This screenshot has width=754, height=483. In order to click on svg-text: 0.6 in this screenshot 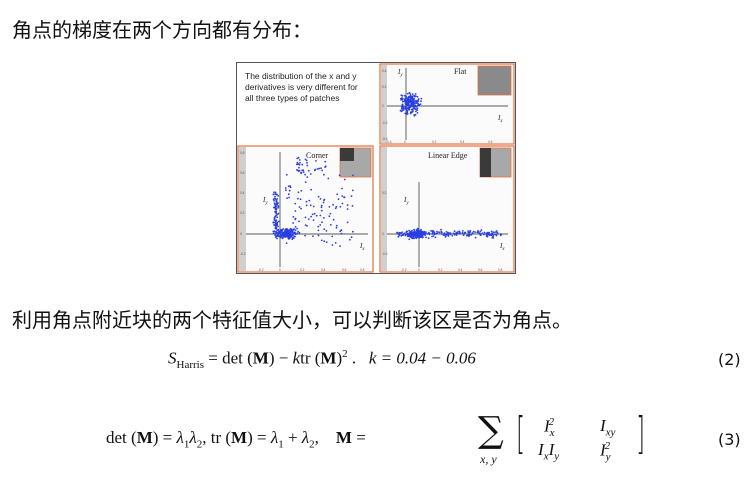, I will do `click(490, 142)`.